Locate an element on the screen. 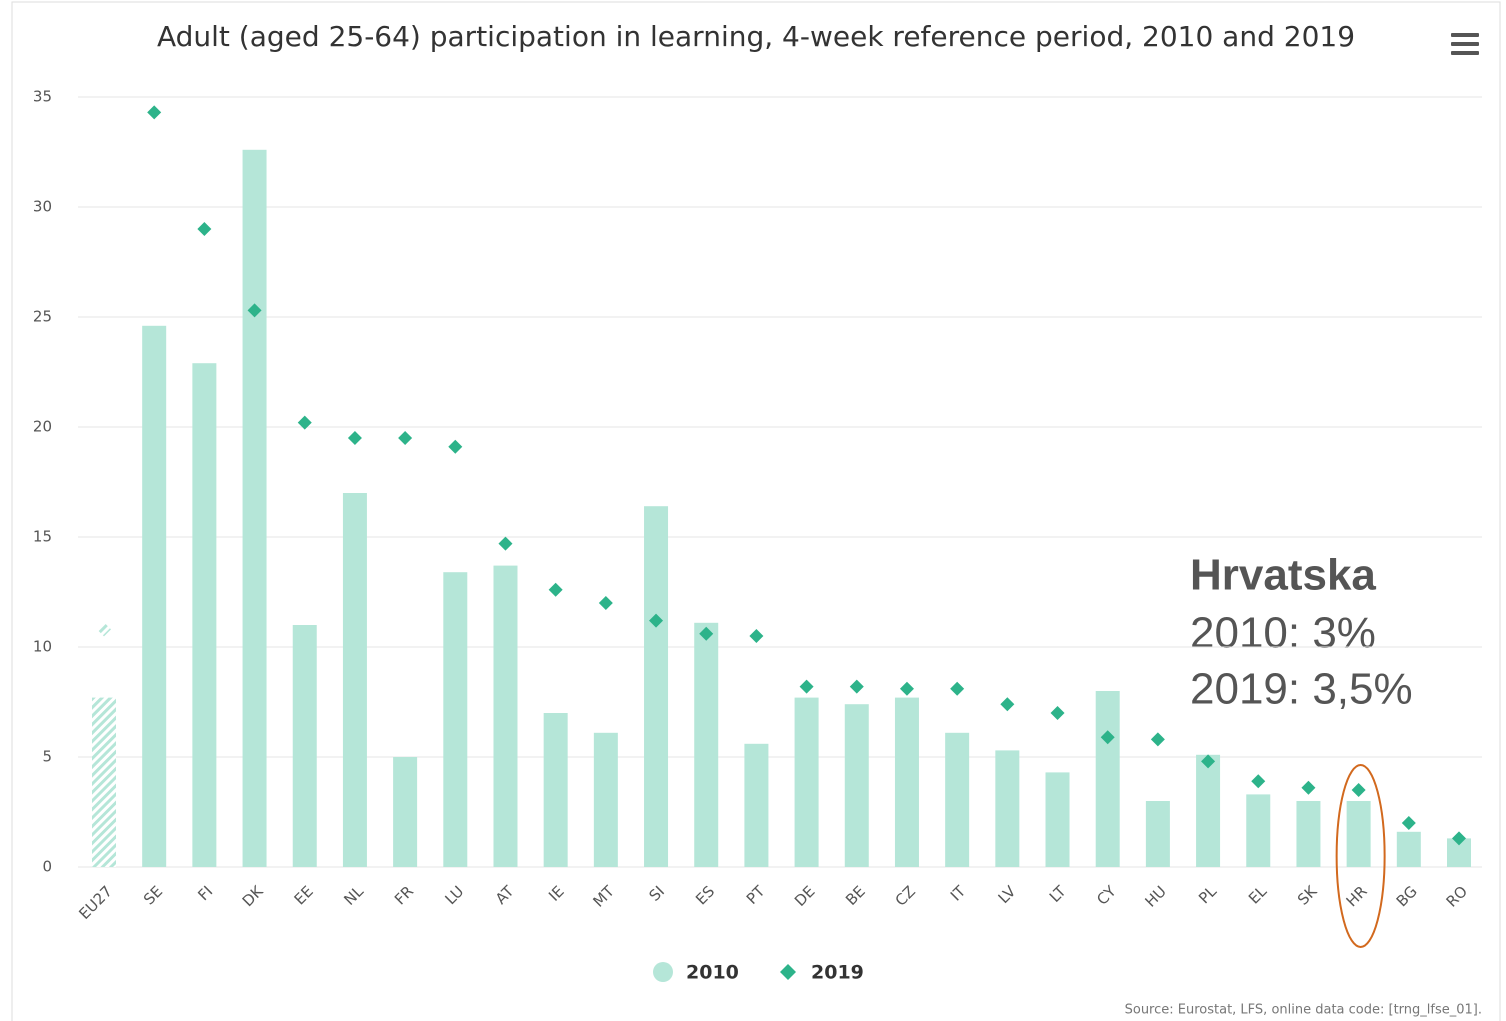 The image size is (1506, 1021). x-tick-label: ES is located at coordinates (705, 895).